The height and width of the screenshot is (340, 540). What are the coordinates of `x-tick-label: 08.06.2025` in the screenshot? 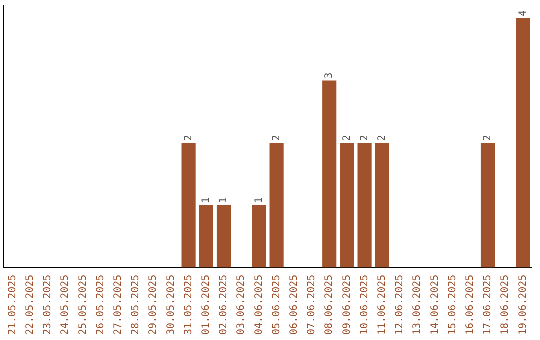 It's located at (330, 305).